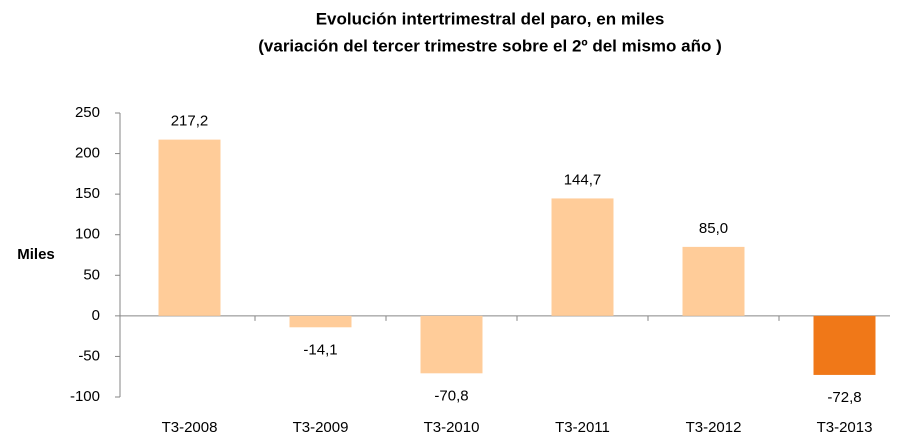 The width and height of the screenshot is (899, 440). What do you see at coordinates (321, 427) in the screenshot?
I see `x-tick-label: T3-2009` at bounding box center [321, 427].